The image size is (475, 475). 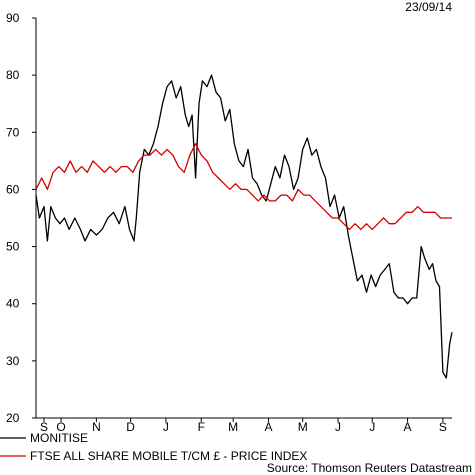 I want to click on y-tick-label: 30, so click(x=13, y=361).